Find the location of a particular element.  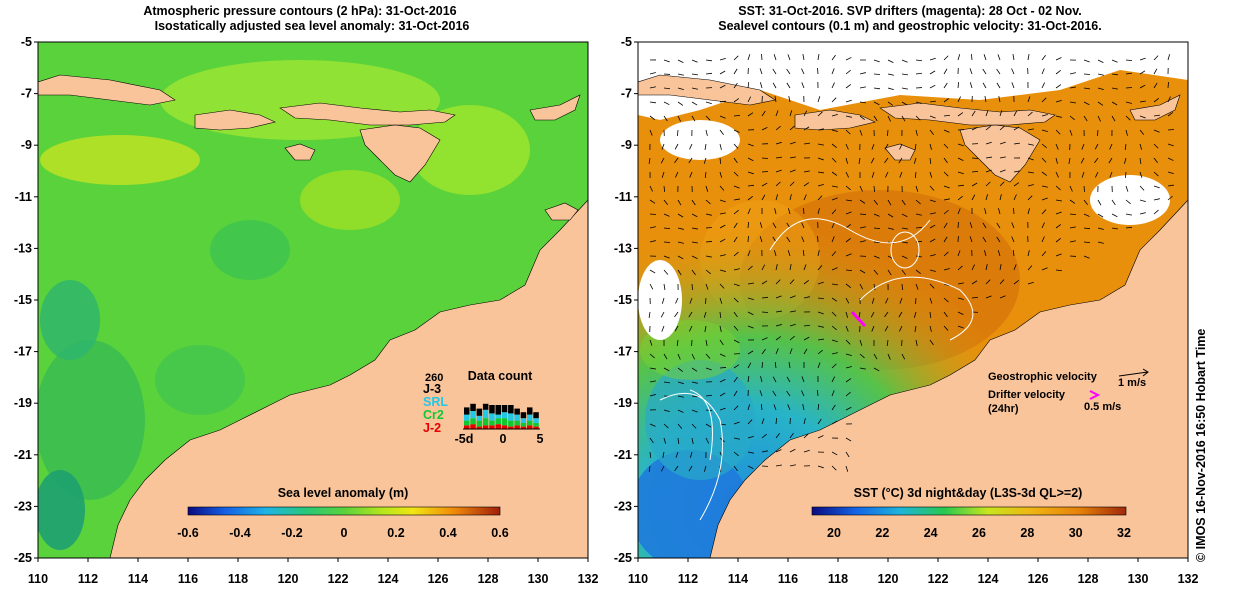

sst-y-tick: -13 is located at coordinates (623, 248).